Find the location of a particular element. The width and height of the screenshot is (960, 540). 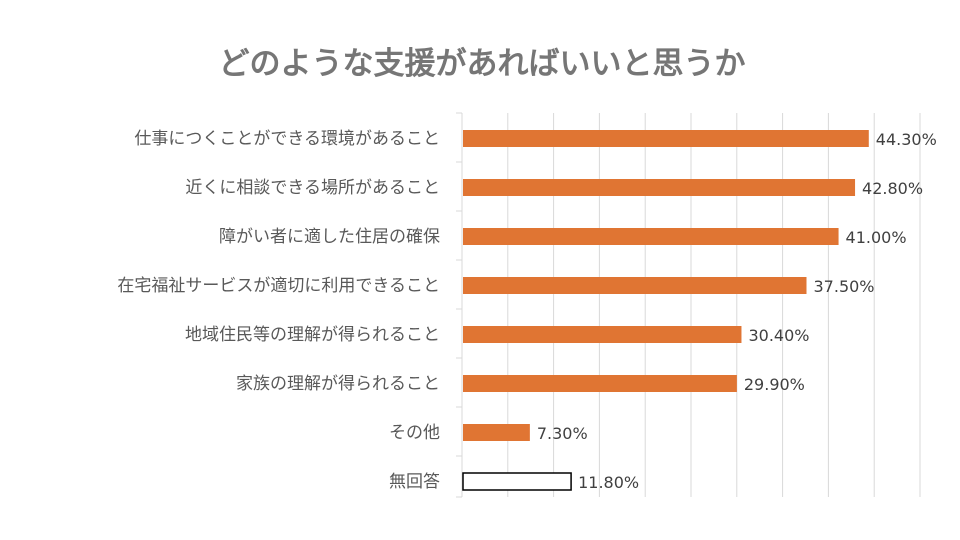

category-label: 家族の理解が得られること is located at coordinates (338, 384).